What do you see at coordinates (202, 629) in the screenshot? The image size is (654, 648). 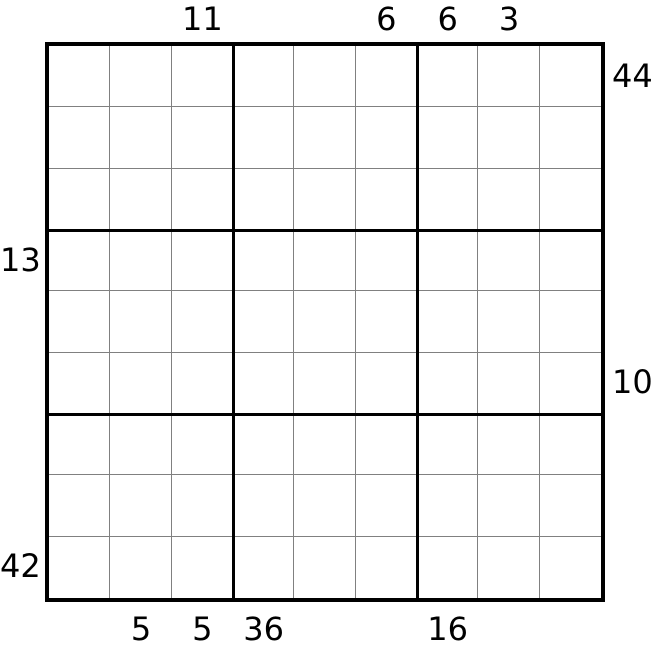 I see `clue-bottom-col3: 5` at bounding box center [202, 629].